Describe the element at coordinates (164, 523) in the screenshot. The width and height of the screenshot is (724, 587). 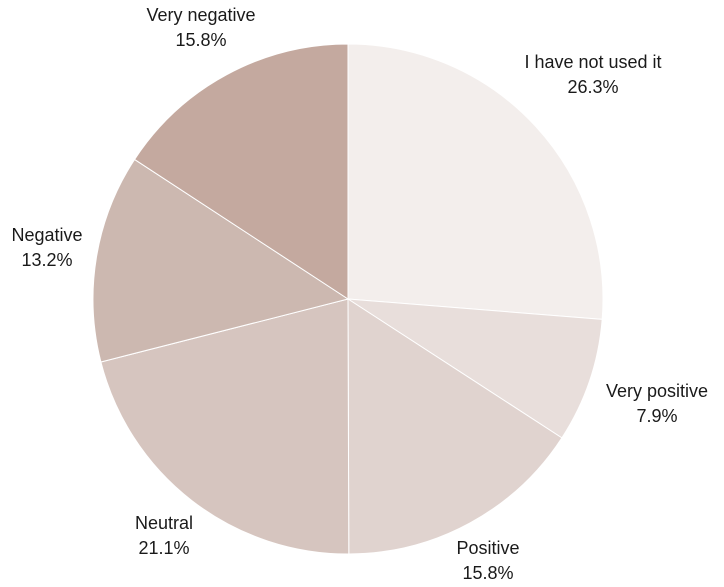
I see `slice-label: Neutral` at that location.